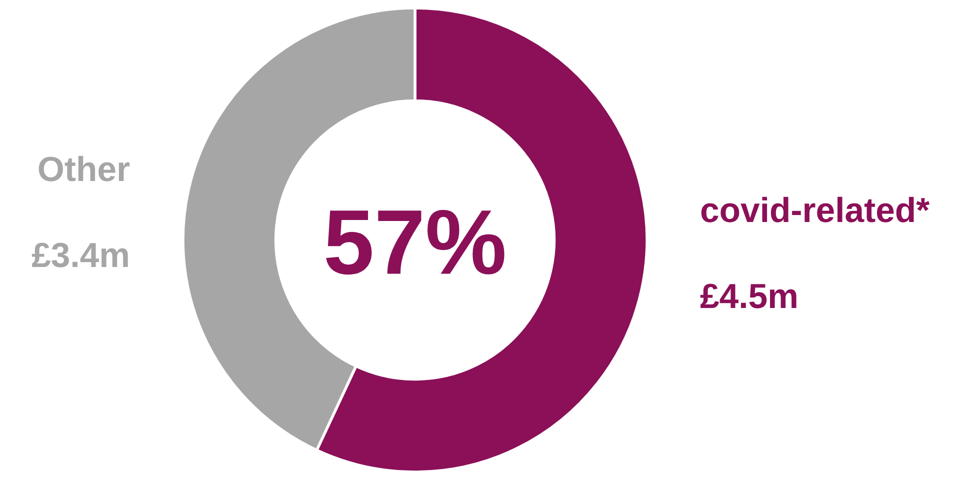 This screenshot has height=479, width=975. Describe the element at coordinates (80, 255) in the screenshot. I see `data-label: £3.4m` at that location.